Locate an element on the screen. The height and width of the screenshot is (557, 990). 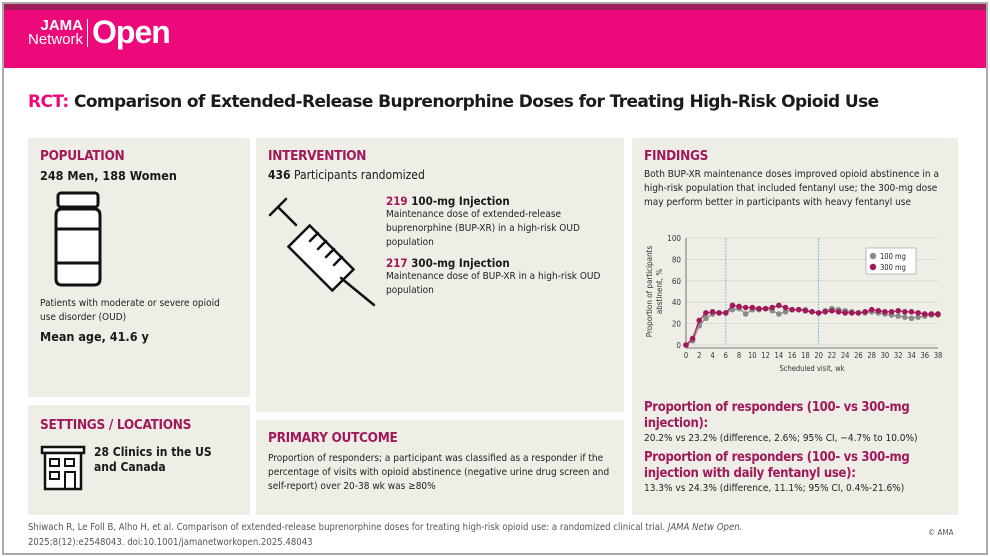
legend-label: 100 mg is located at coordinates (893, 256).